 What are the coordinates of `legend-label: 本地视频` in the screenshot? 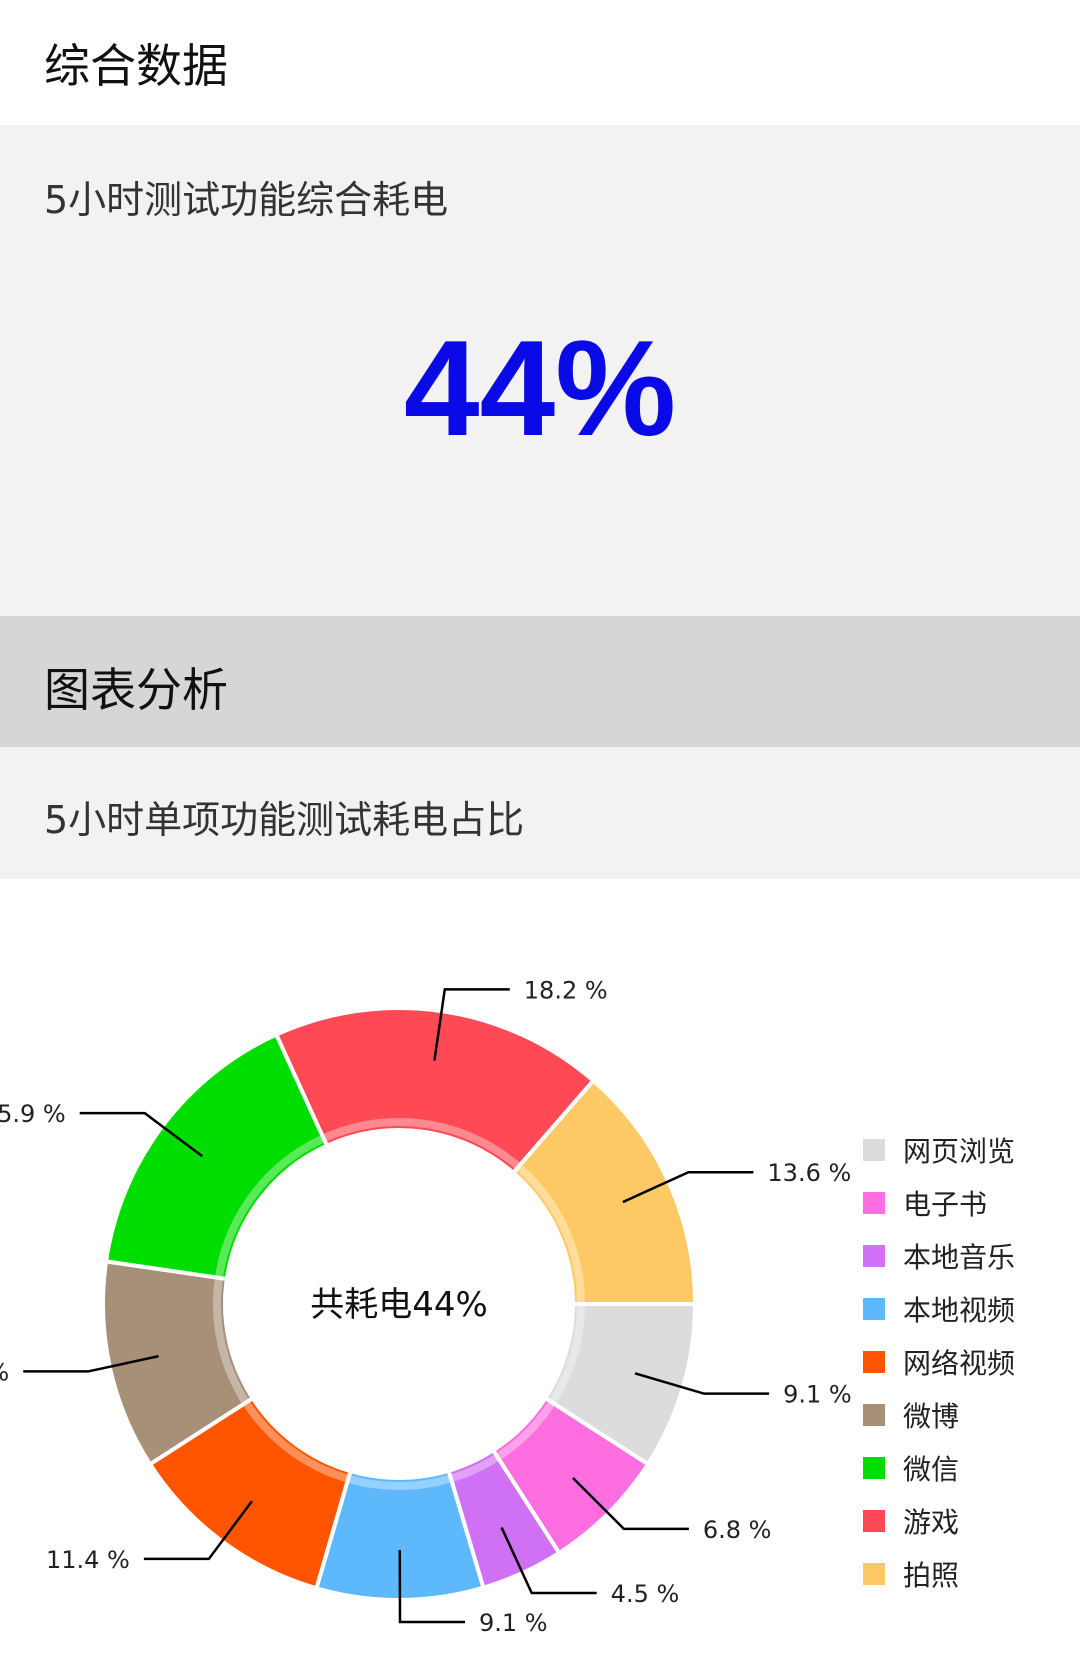 It's located at (959, 1310).